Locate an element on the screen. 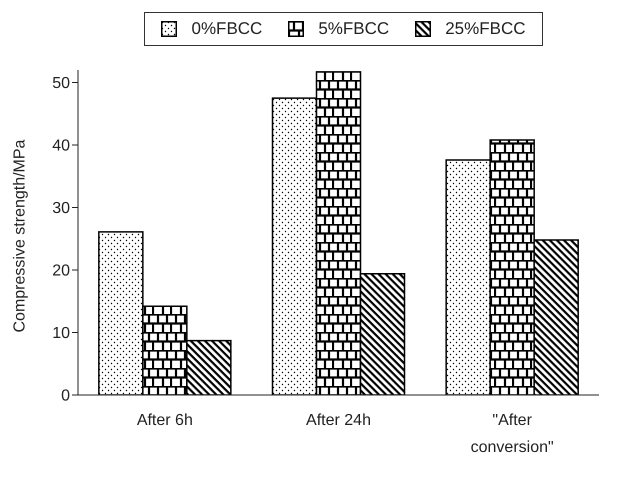 The width and height of the screenshot is (617, 483). y-tick-label: 30 is located at coordinates (61, 209).